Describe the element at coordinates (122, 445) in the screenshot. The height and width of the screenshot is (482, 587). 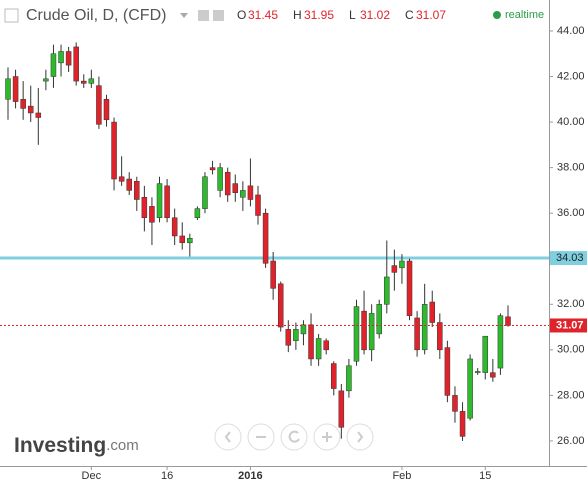
I see `brand-suffix: .com` at that location.